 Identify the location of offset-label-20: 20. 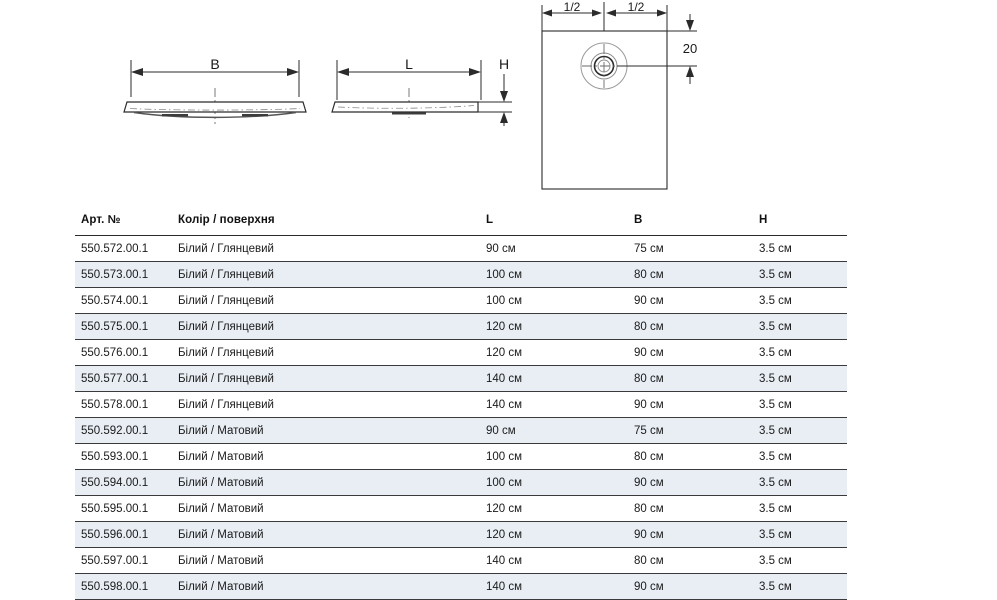
(690, 48).